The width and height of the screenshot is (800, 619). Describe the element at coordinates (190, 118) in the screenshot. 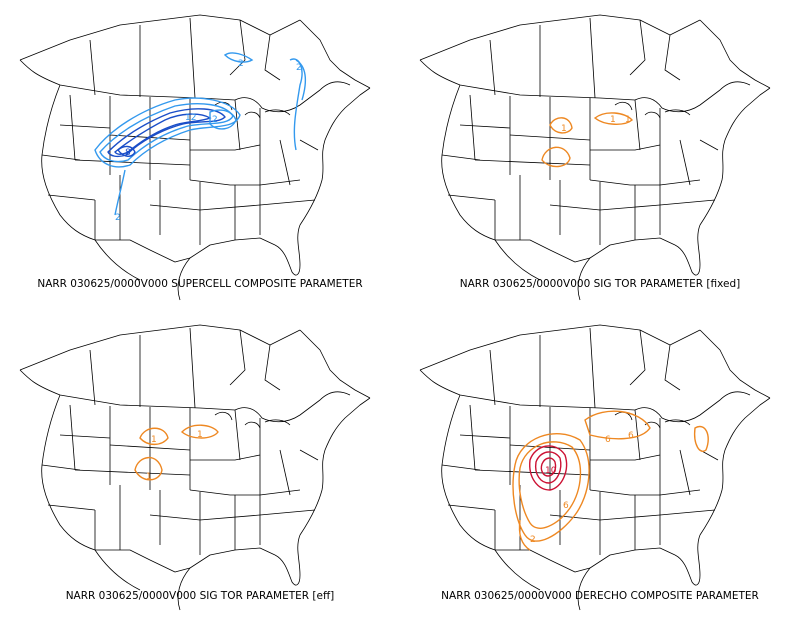

I see `contour-label: 12` at that location.